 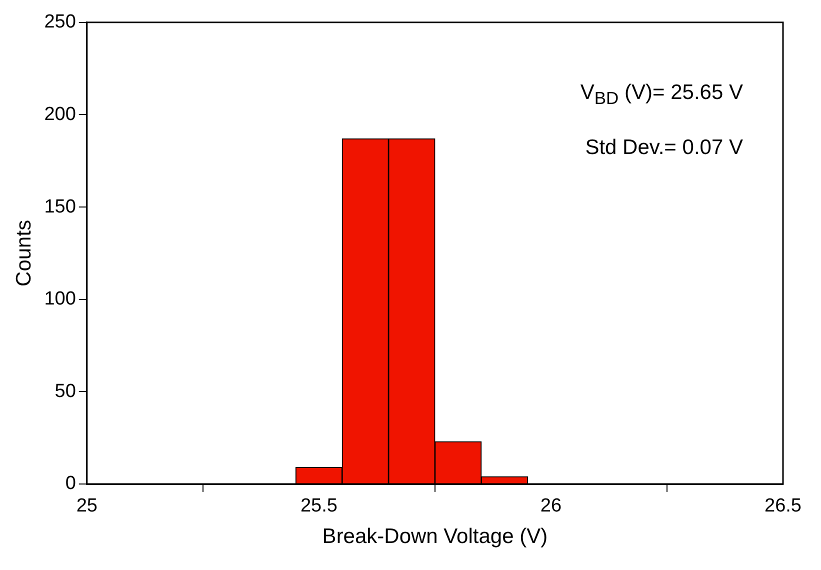 I want to click on annotation: V$_{BD}$ (V)= 25.65 V, so click(x=661, y=95).